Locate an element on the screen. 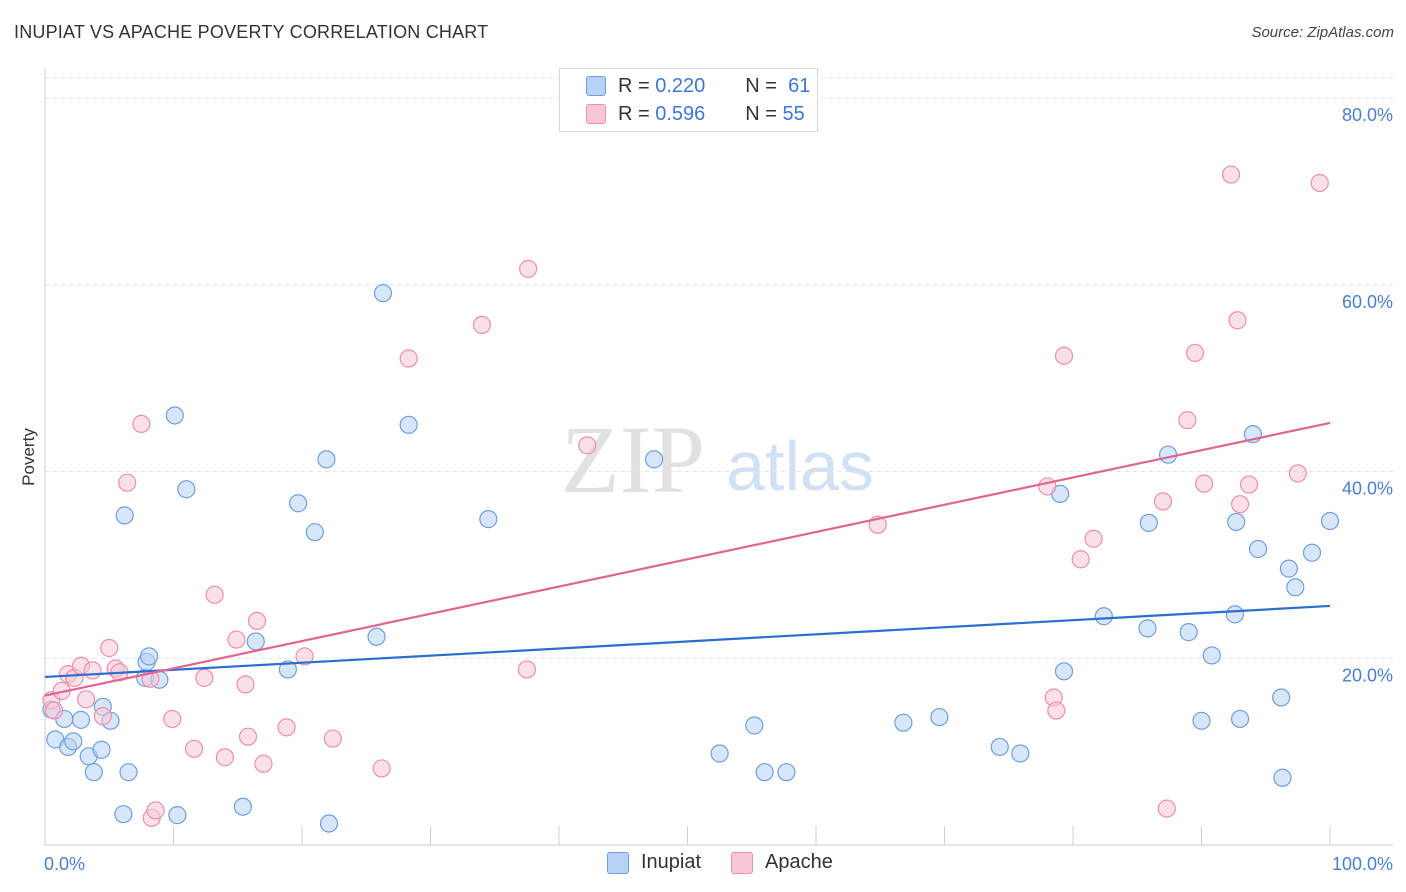  legend-r-label: R = is located at coordinates (634, 113).